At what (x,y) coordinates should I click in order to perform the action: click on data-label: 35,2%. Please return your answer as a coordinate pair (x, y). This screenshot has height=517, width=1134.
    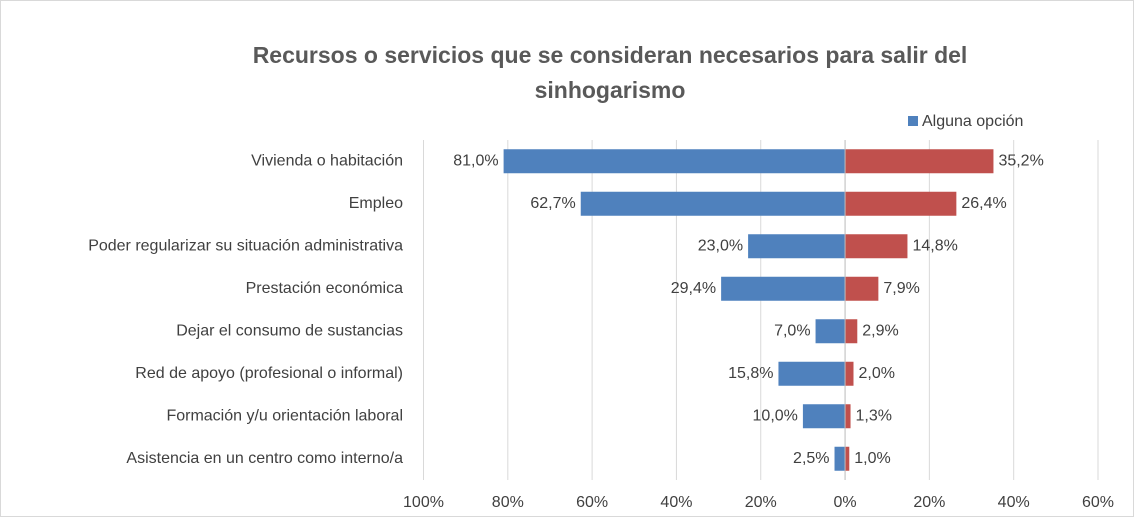
    Looking at the image, I should click on (1020, 160).